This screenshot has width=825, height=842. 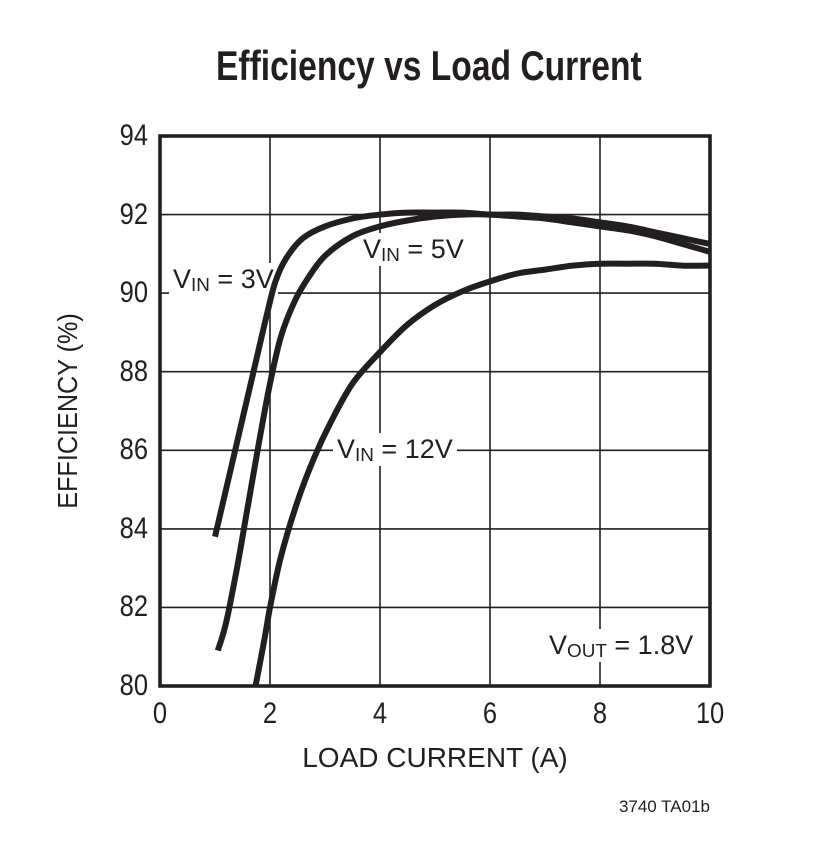 What do you see at coordinates (587, 652) in the screenshot?
I see `label-subscript: OUT` at bounding box center [587, 652].